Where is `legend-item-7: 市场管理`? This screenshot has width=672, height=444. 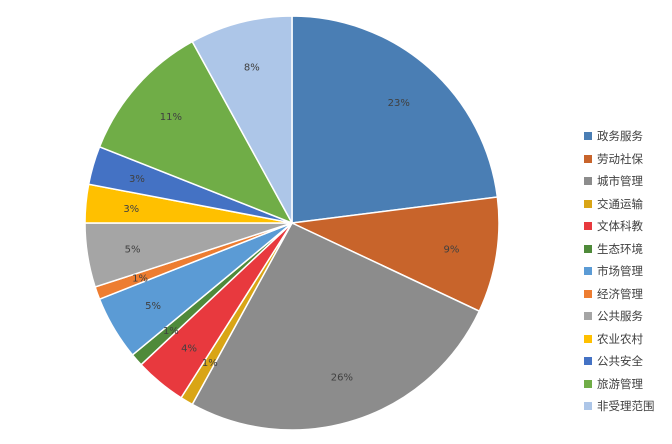 legend-item-7: 市场管理 is located at coordinates (627, 271).